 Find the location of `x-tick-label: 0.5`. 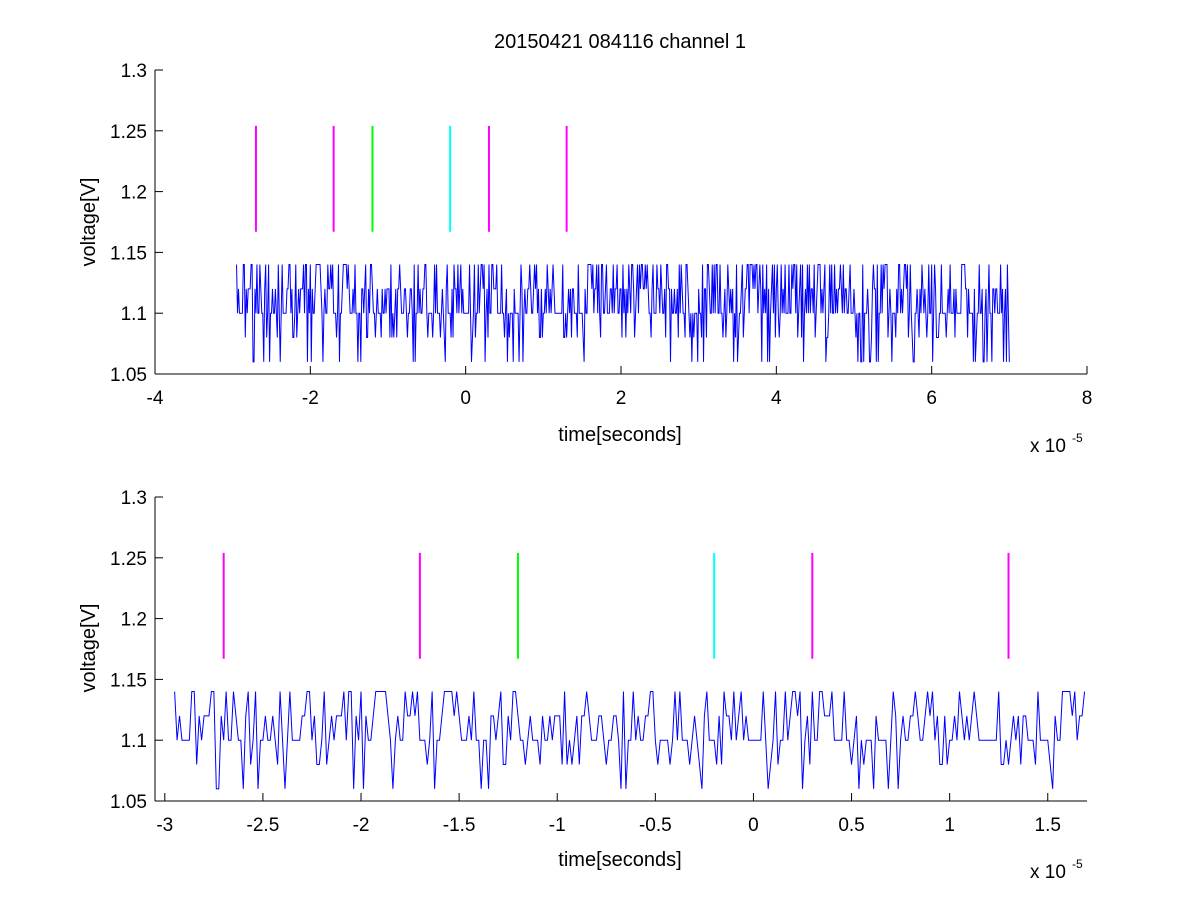

x-tick-label: 0.5 is located at coordinates (851, 825).